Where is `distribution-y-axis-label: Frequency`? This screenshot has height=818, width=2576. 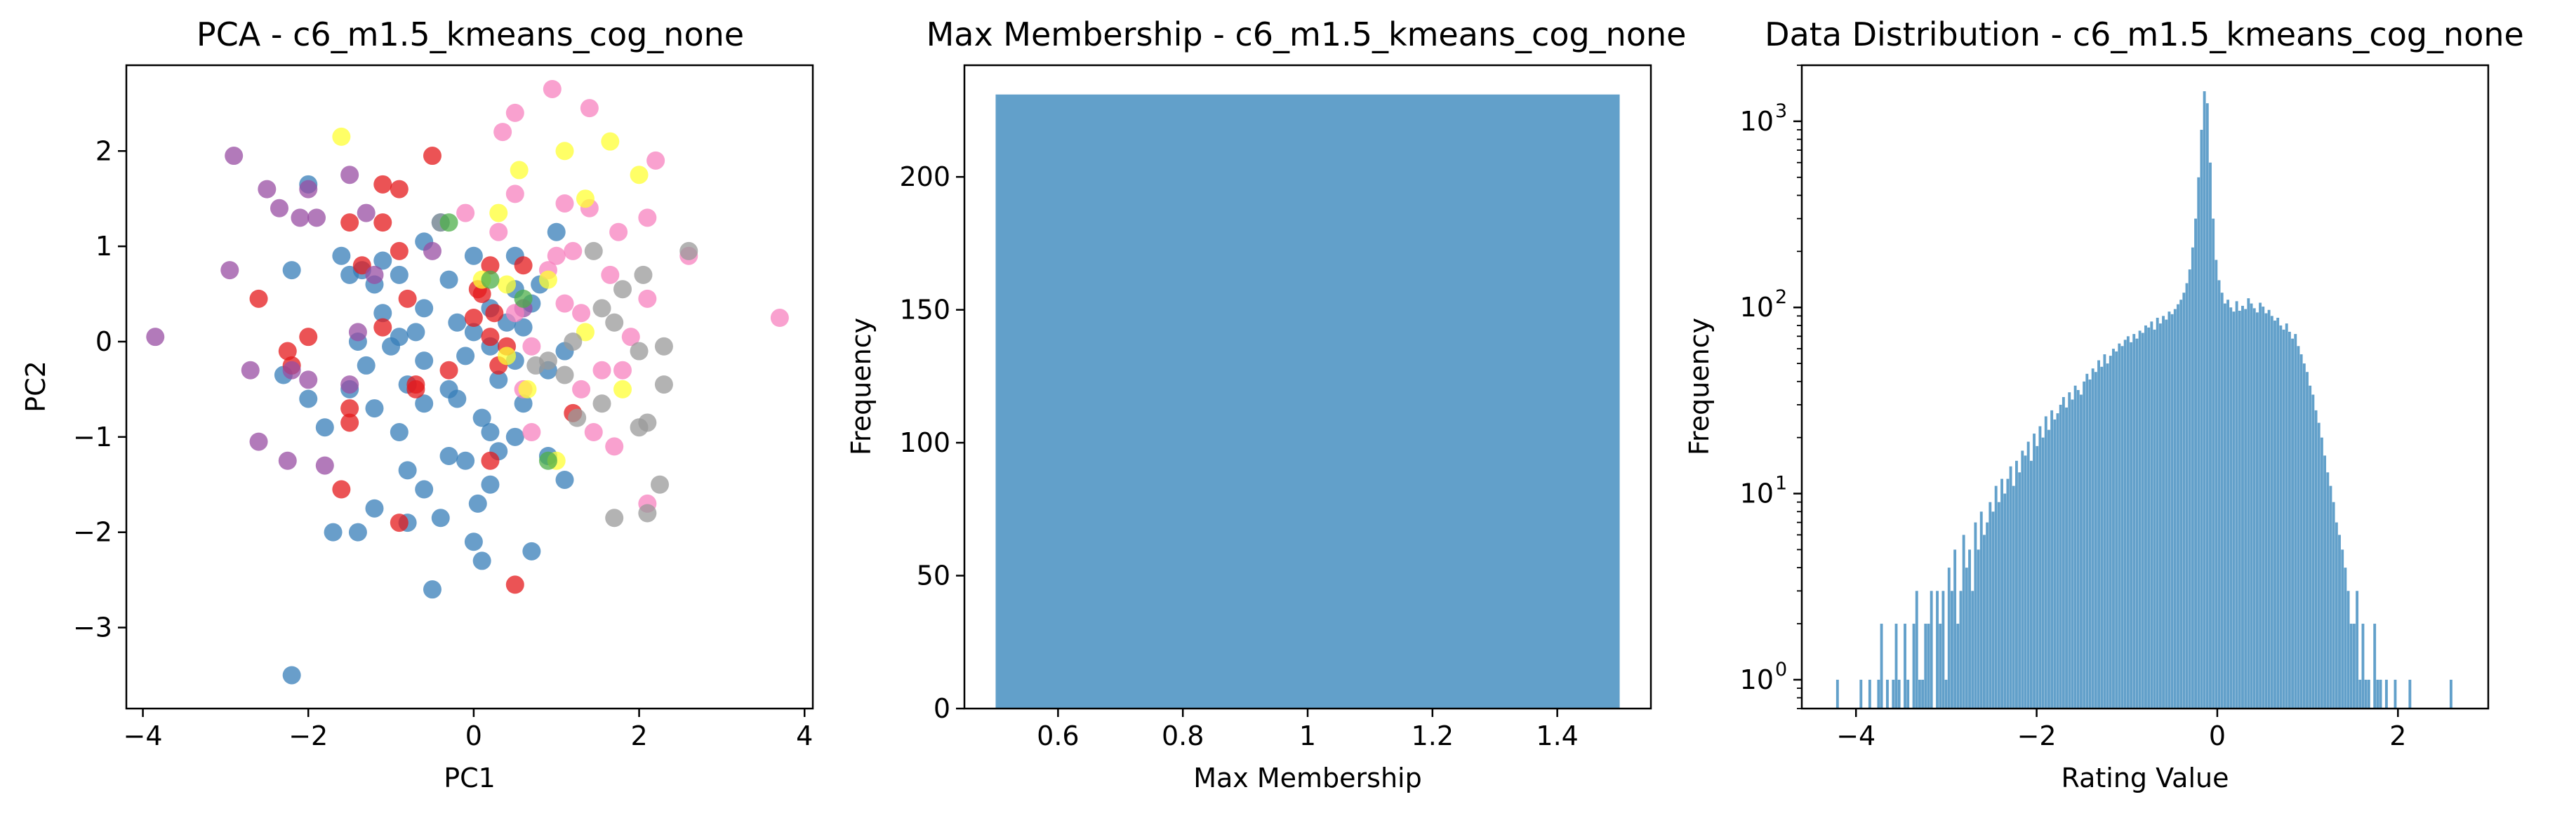
distribution-y-axis-label: Frequency is located at coordinates (1700, 386).